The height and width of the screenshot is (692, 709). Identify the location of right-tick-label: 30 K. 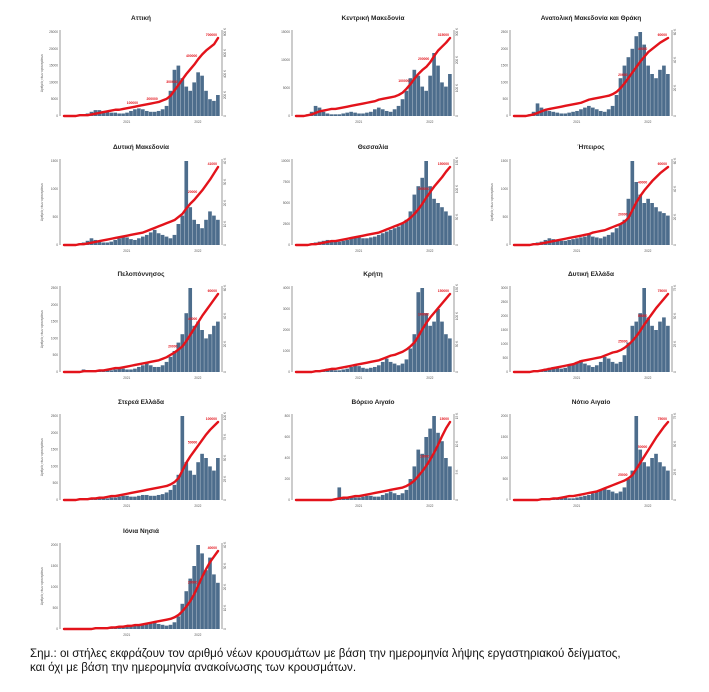
(225, 181).